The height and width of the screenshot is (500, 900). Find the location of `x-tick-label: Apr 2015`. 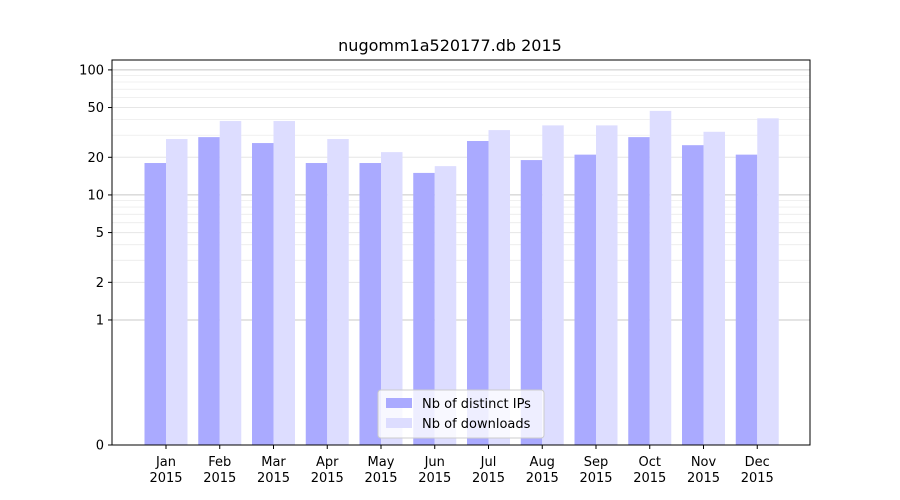

x-tick-label: Apr 2015 is located at coordinates (327, 470).